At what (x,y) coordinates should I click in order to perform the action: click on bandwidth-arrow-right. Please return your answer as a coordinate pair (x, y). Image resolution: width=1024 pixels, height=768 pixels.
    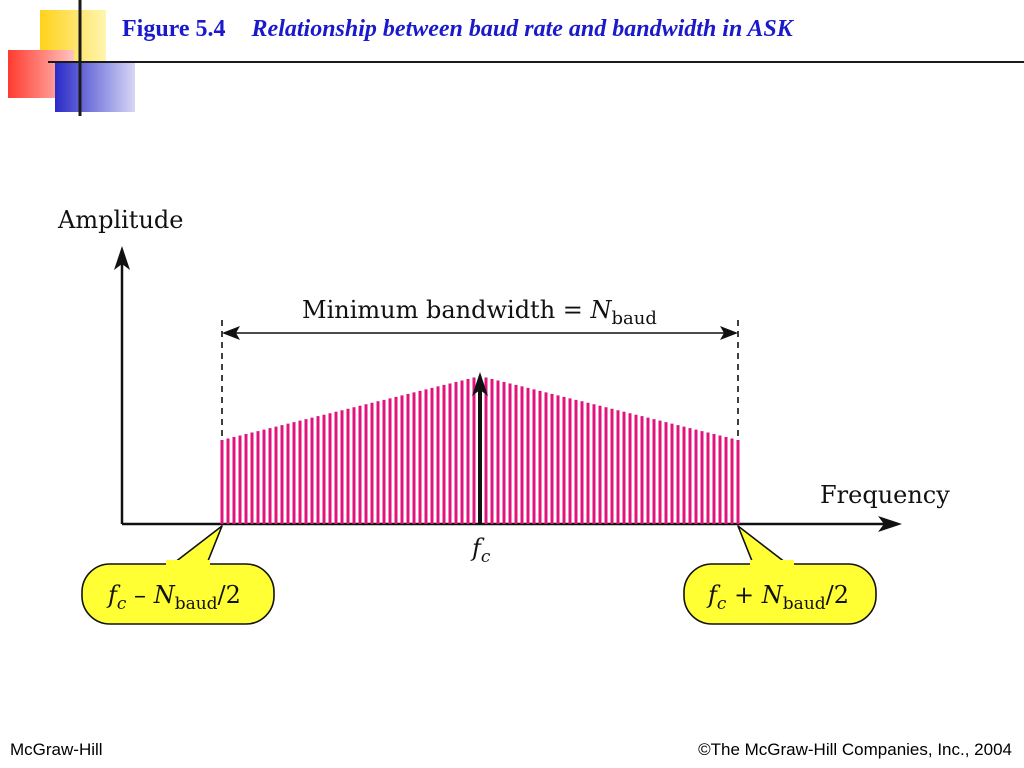
    Looking at the image, I should click on (729, 333).